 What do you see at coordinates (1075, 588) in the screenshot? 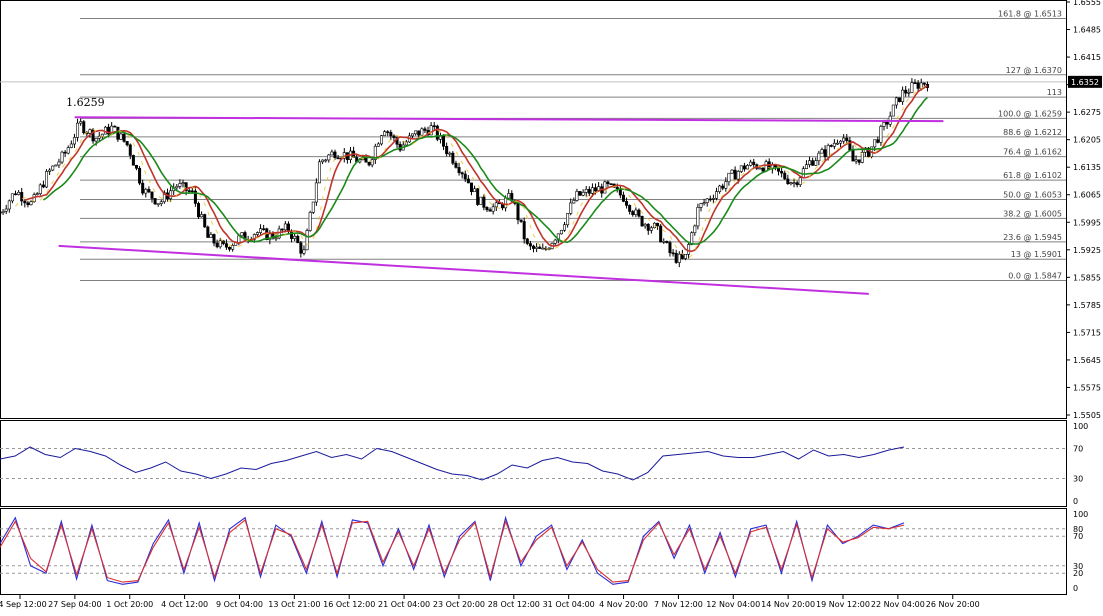
I see `stoch-tick-label: 0` at bounding box center [1075, 588].